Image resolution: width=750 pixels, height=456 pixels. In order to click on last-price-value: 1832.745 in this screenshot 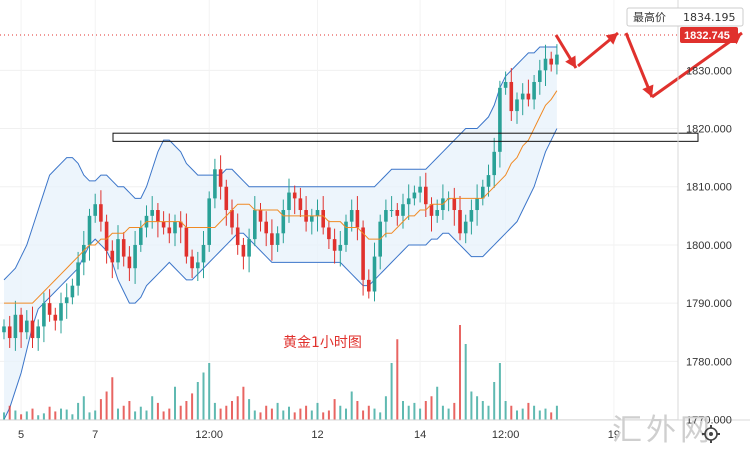, I will do `click(707, 36)`.